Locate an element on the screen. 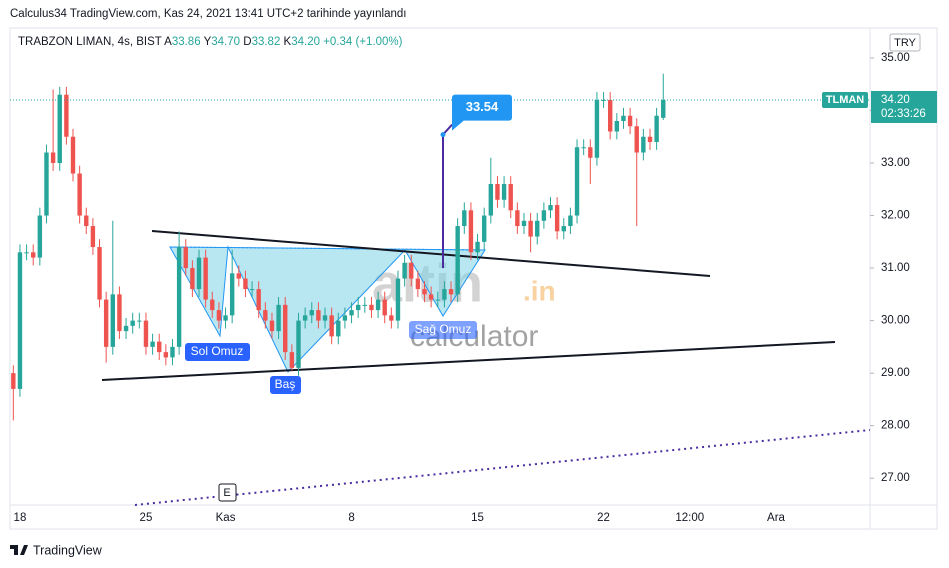 This screenshot has width=949, height=568. pattern-label: Sol Omuz is located at coordinates (217, 351).